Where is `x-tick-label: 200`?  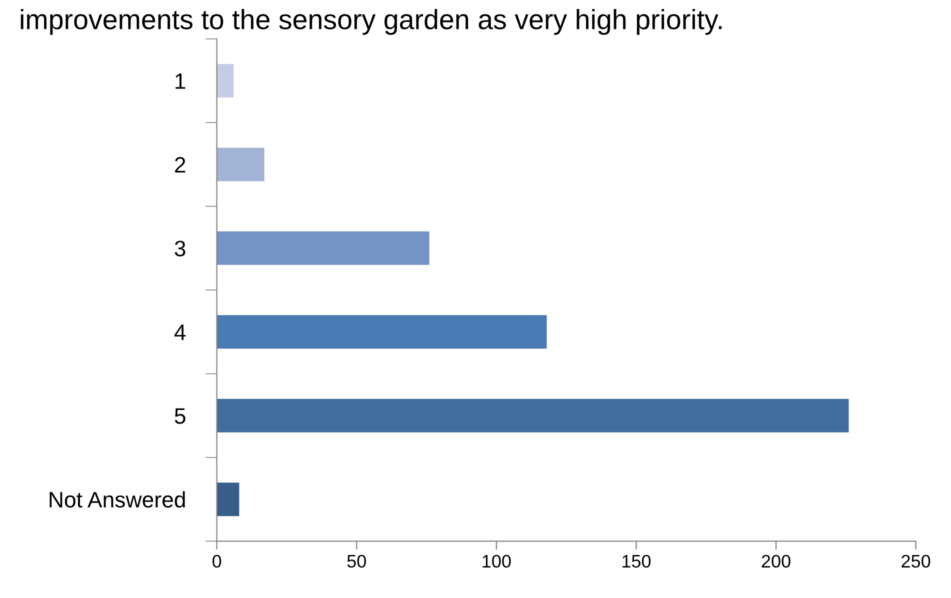 x-tick-label: 200 is located at coordinates (776, 561).